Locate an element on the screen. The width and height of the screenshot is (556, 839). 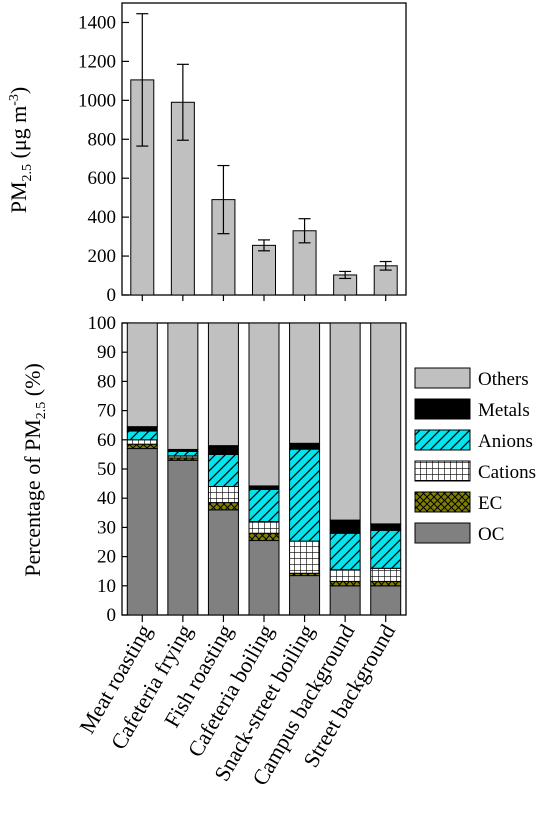
legend-item-ec: EC is located at coordinates (458, 502).